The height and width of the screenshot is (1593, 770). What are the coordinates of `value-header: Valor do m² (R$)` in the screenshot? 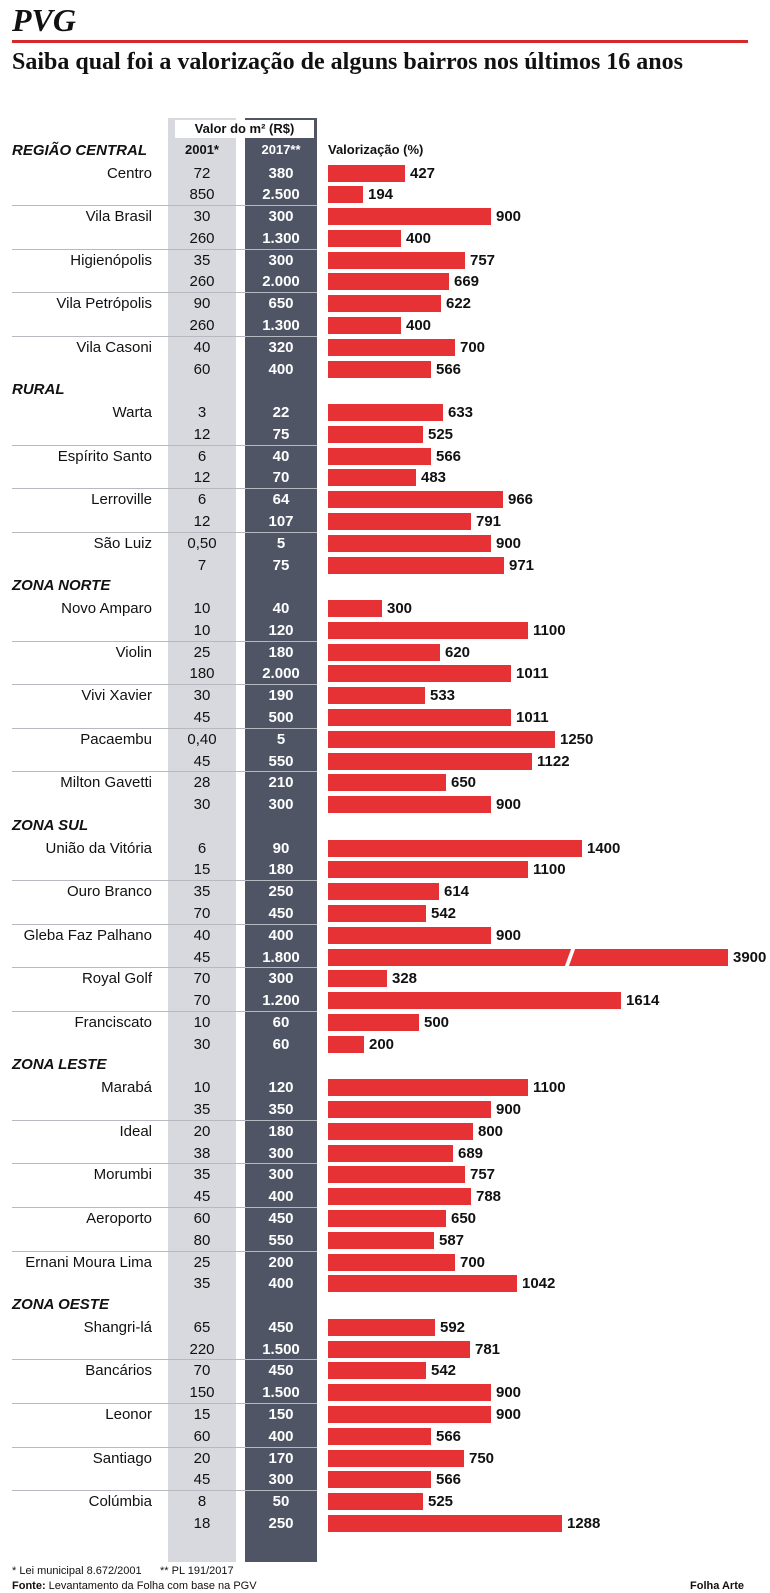 It's located at (244, 129).